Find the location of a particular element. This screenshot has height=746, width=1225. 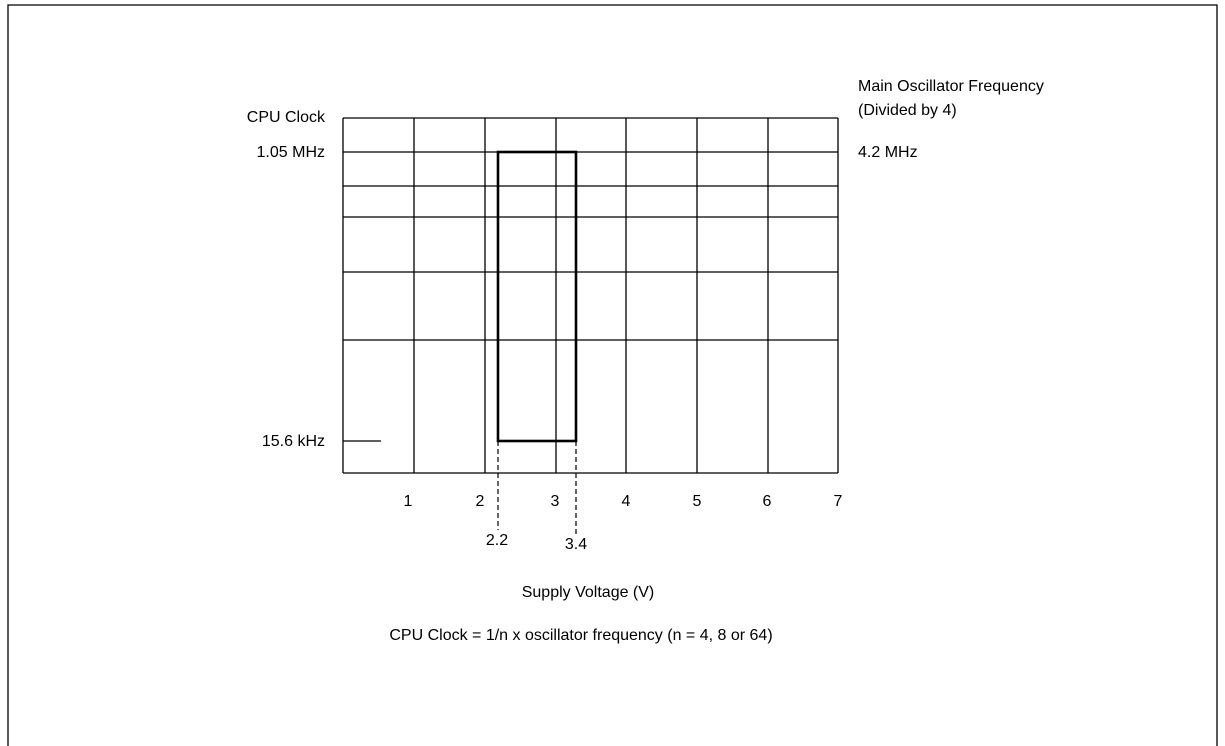

left-axis-label: 15.6 kHz is located at coordinates (293, 441).